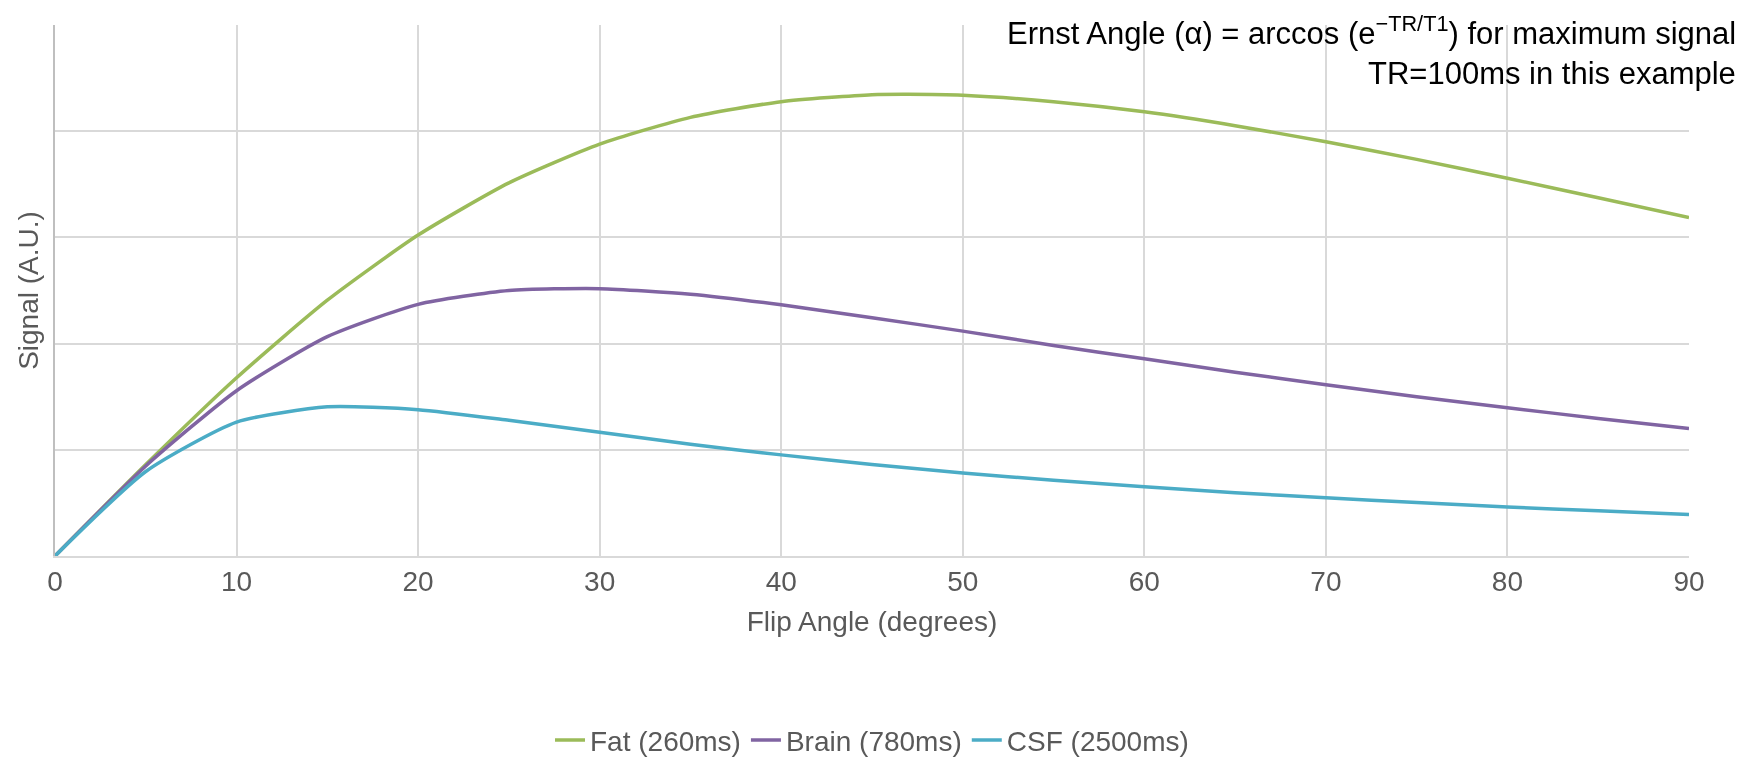 The image size is (1749, 777). Describe the element at coordinates (55, 582) in the screenshot. I see `x-tick-label: 0` at that location.